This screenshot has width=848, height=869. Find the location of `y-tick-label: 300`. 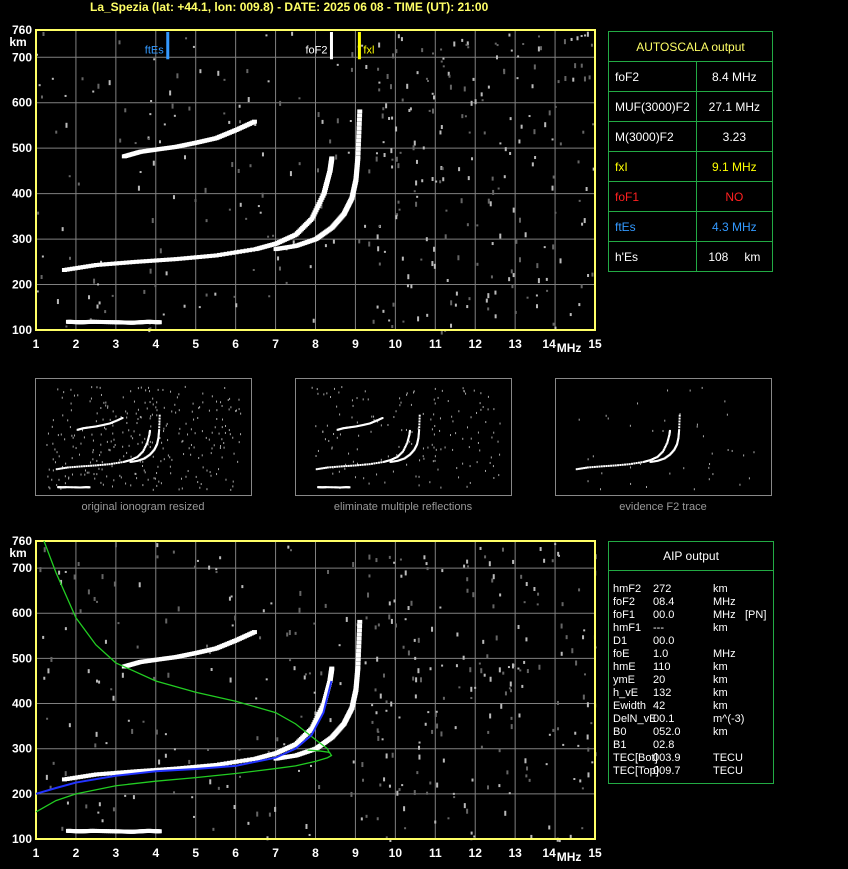

y-tick-label: 300 is located at coordinates (22, 239).